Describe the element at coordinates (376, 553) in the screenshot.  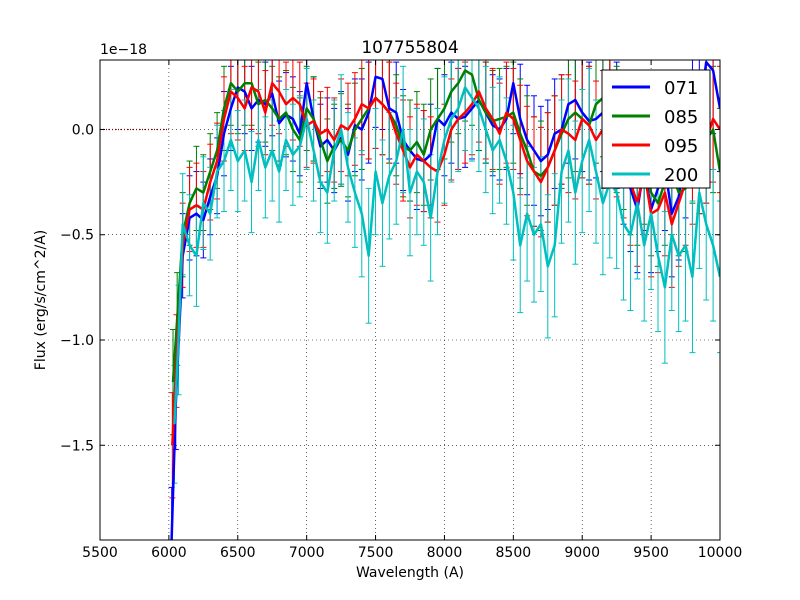
I see `x-tick-label: 7500` at that location.